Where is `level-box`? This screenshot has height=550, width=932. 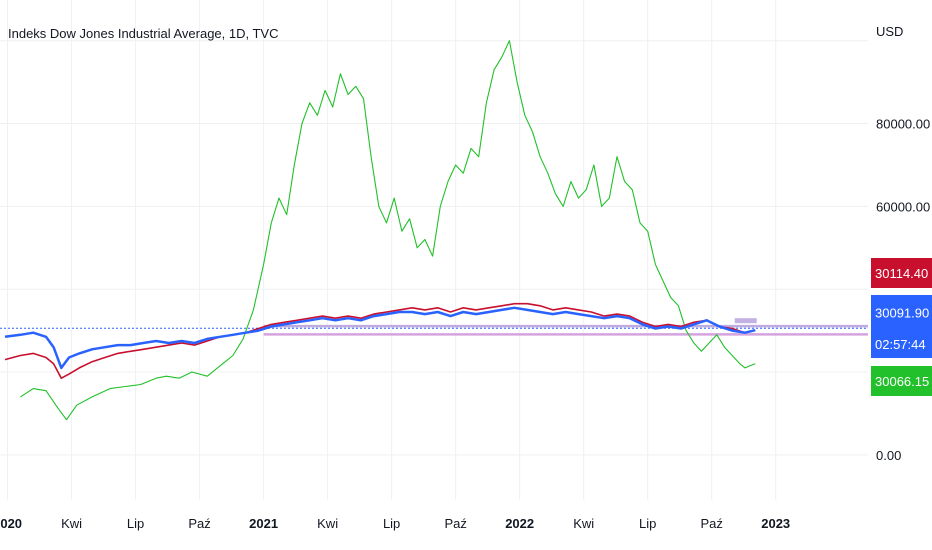
level-box is located at coordinates (745, 321).